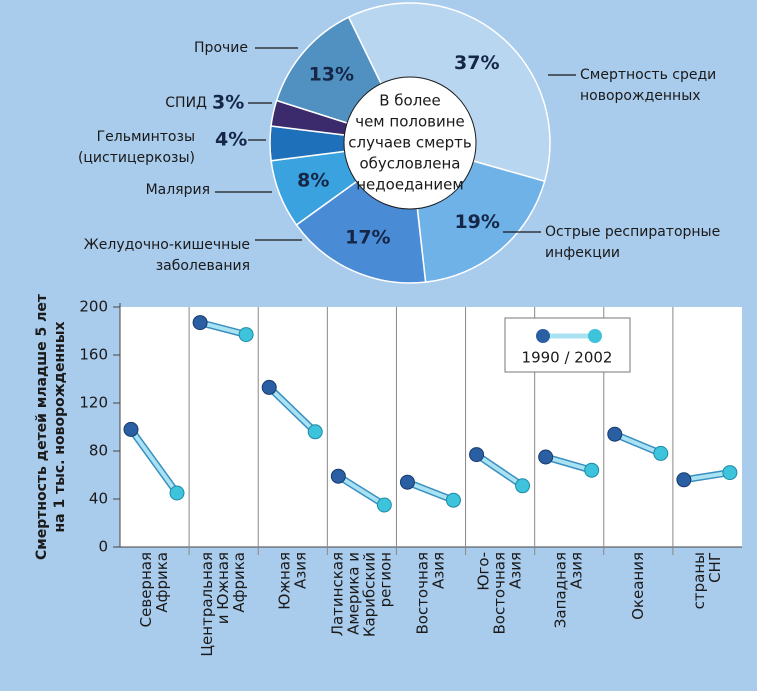  I want to click on x-tick-label: регион, so click(385, 579).